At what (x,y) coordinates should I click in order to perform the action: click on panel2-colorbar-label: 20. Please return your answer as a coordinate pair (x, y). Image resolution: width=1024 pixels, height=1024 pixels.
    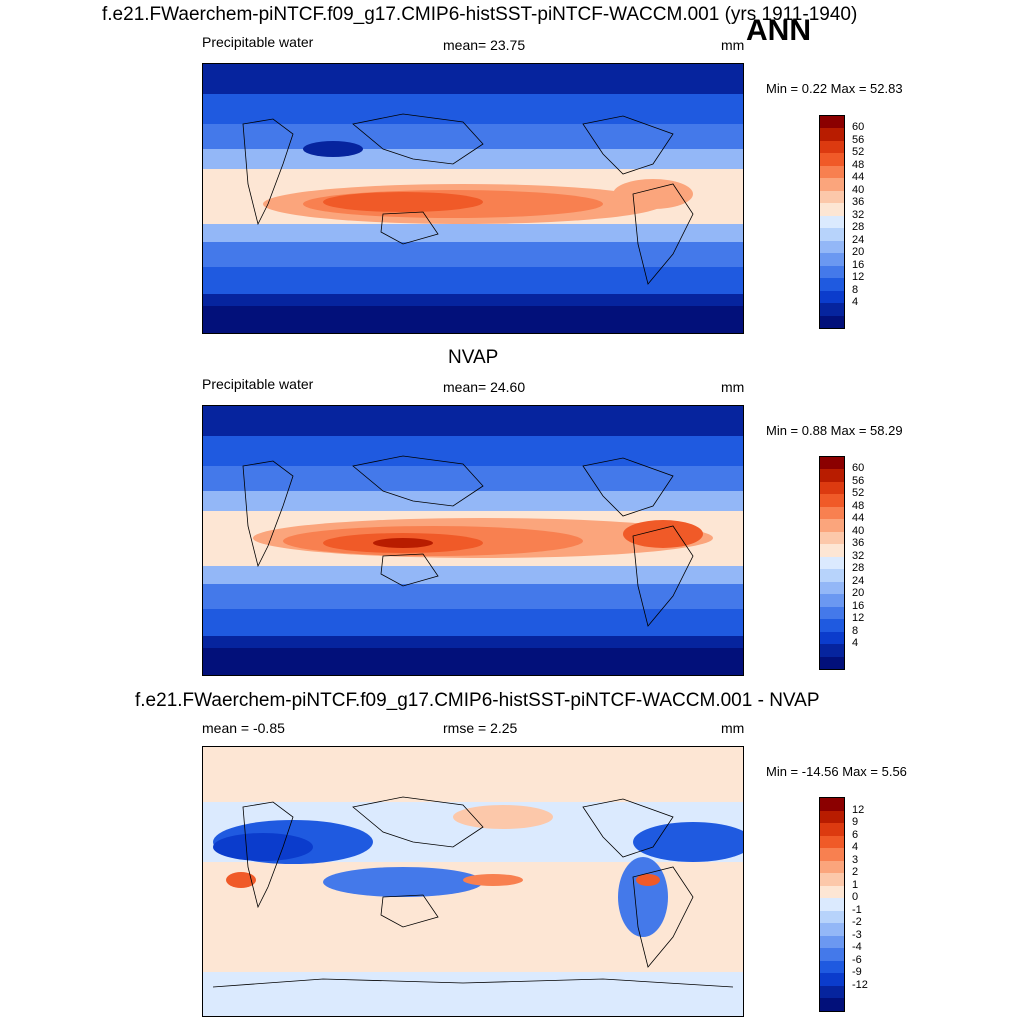
    Looking at the image, I should click on (858, 593).